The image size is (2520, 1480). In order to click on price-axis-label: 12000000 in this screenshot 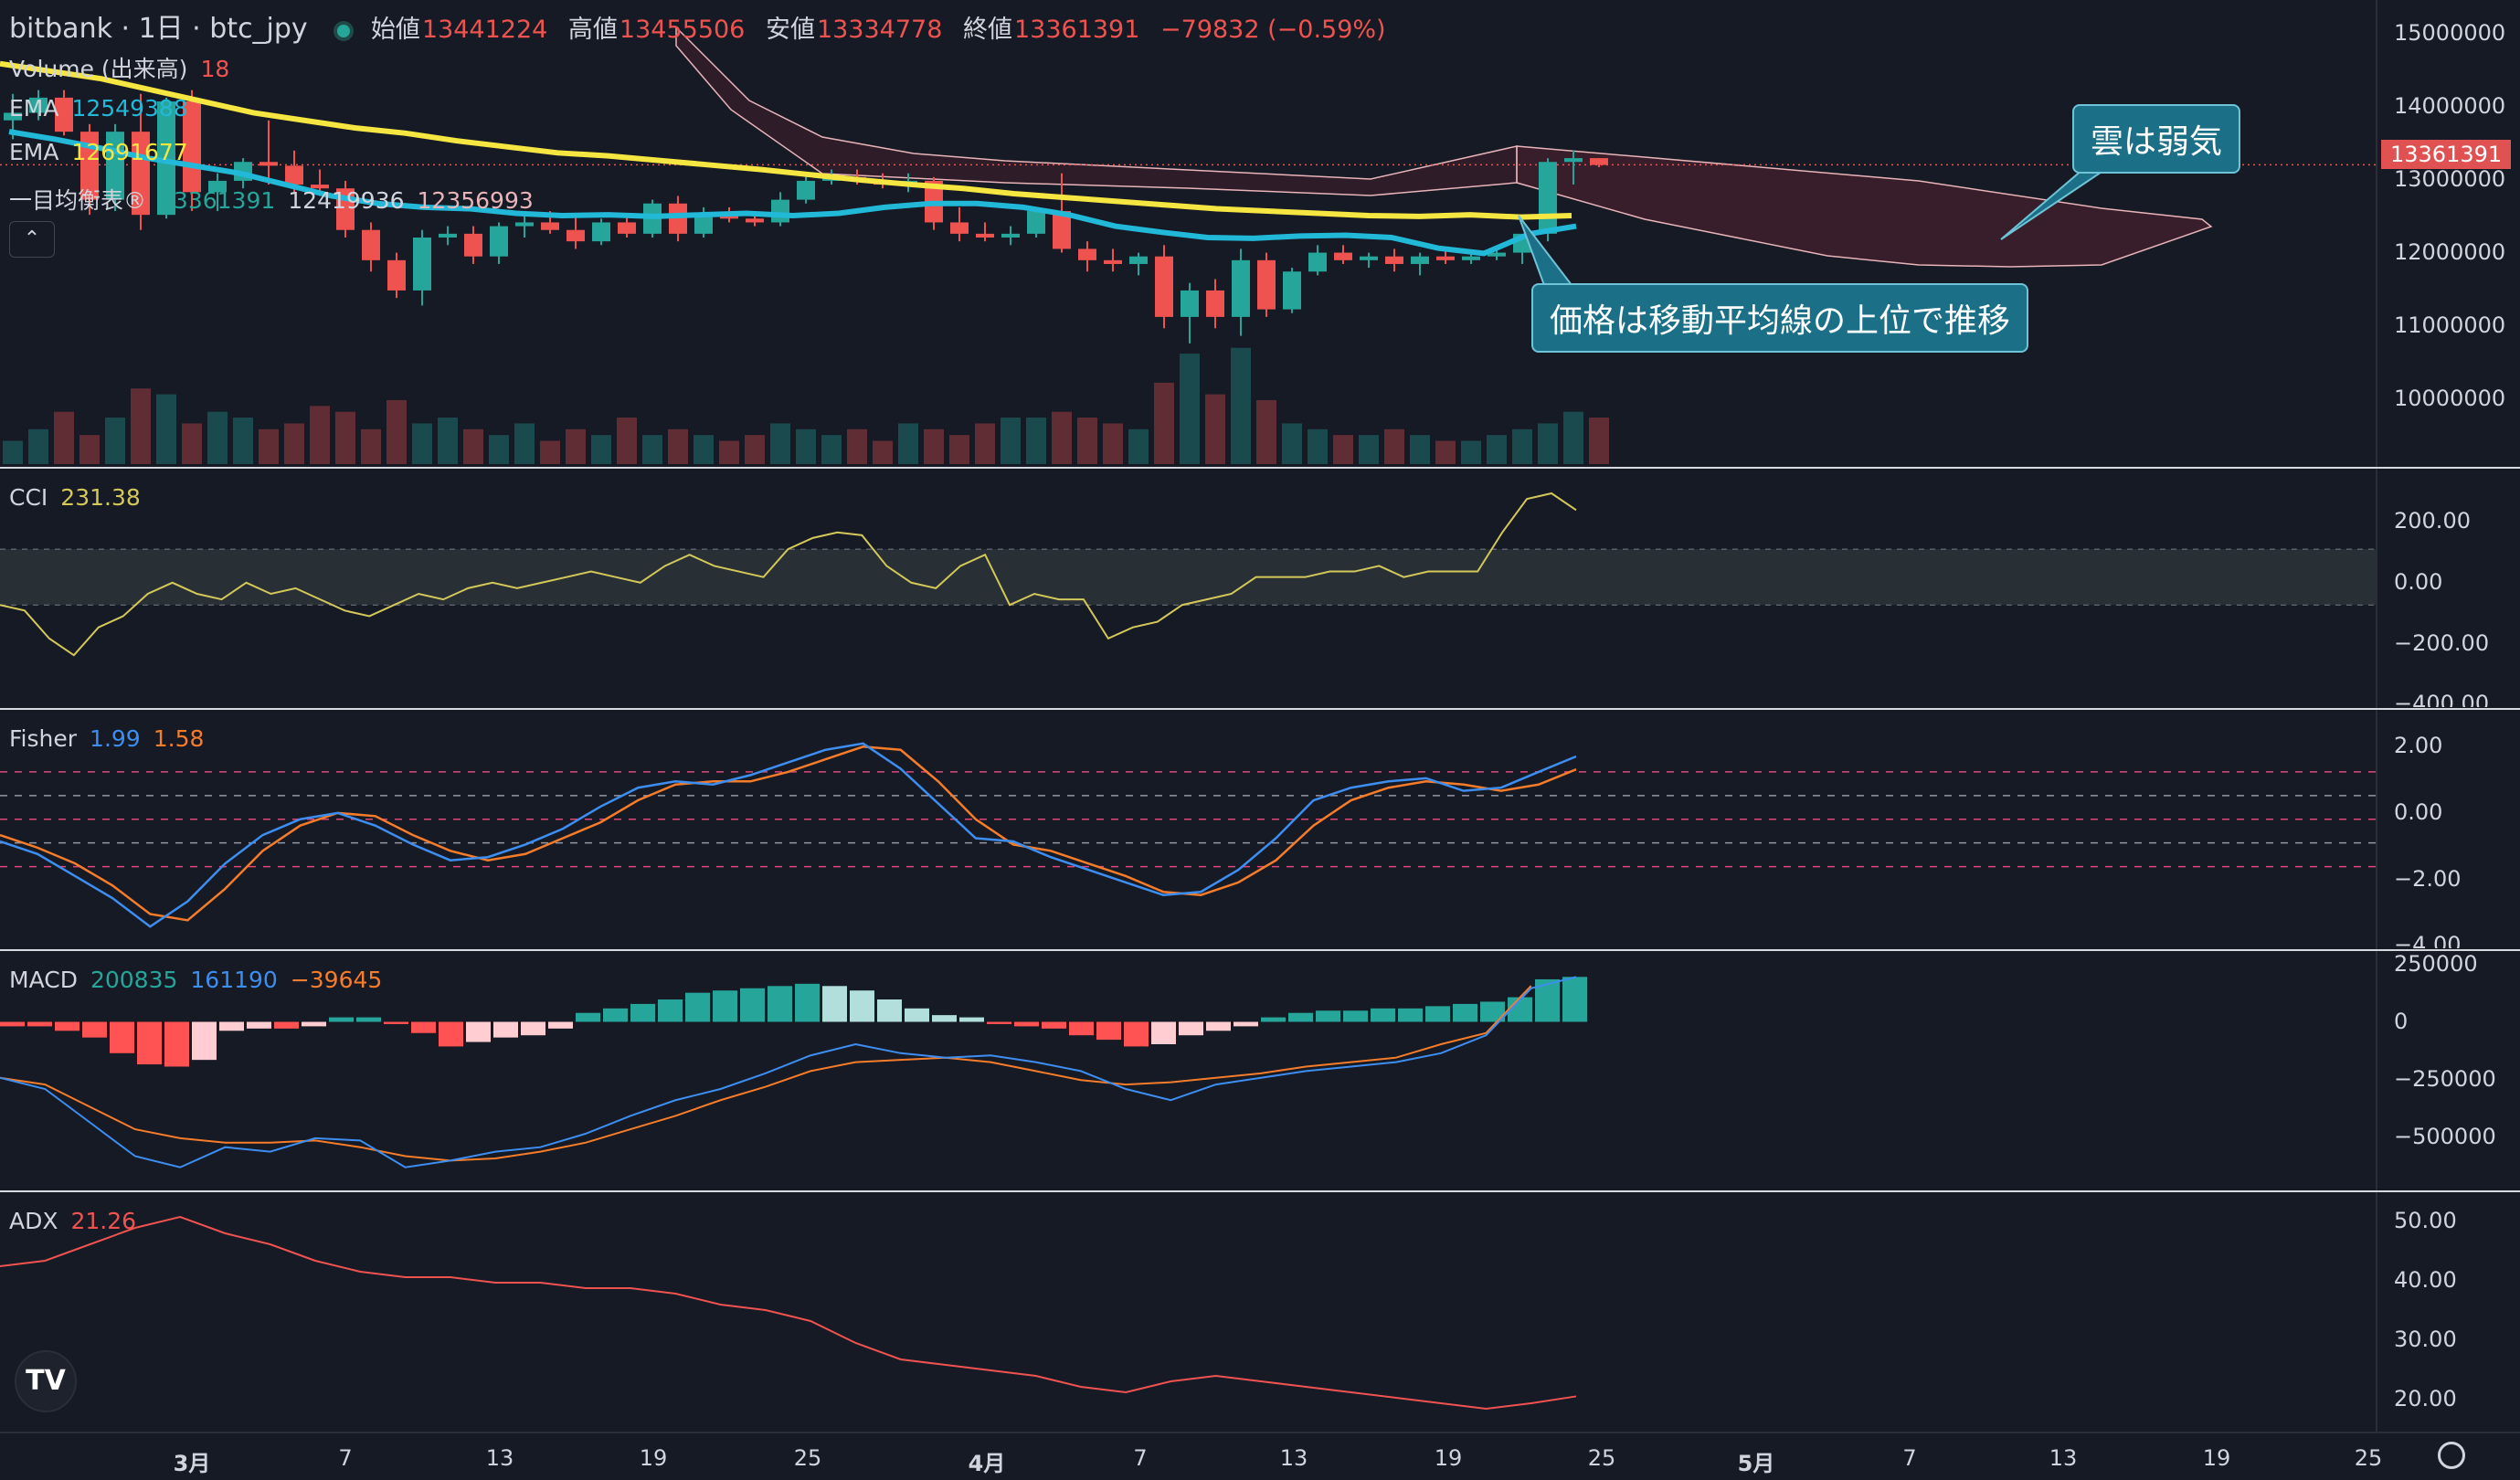, I will do `click(2450, 252)`.